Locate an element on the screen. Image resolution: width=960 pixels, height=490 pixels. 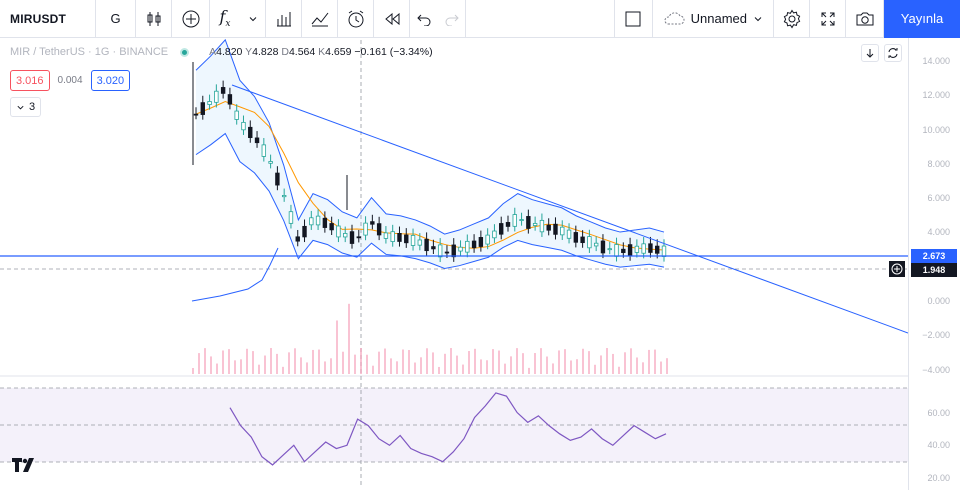
price-tick-label: −4.000 is located at coordinates (936, 369).